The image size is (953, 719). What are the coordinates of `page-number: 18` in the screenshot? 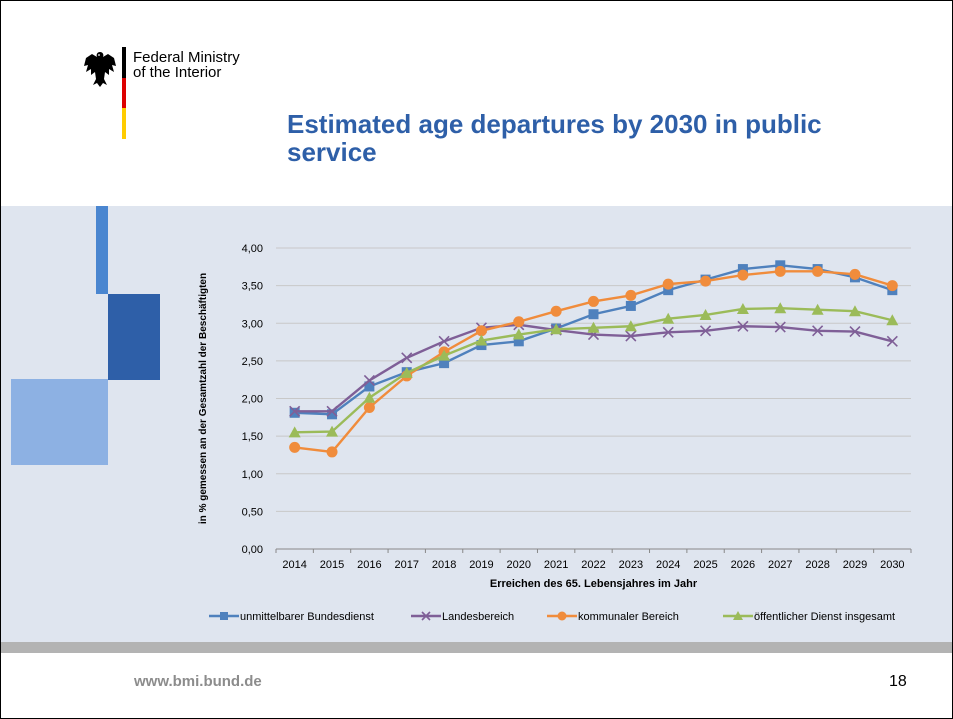 It's located at (898, 681).